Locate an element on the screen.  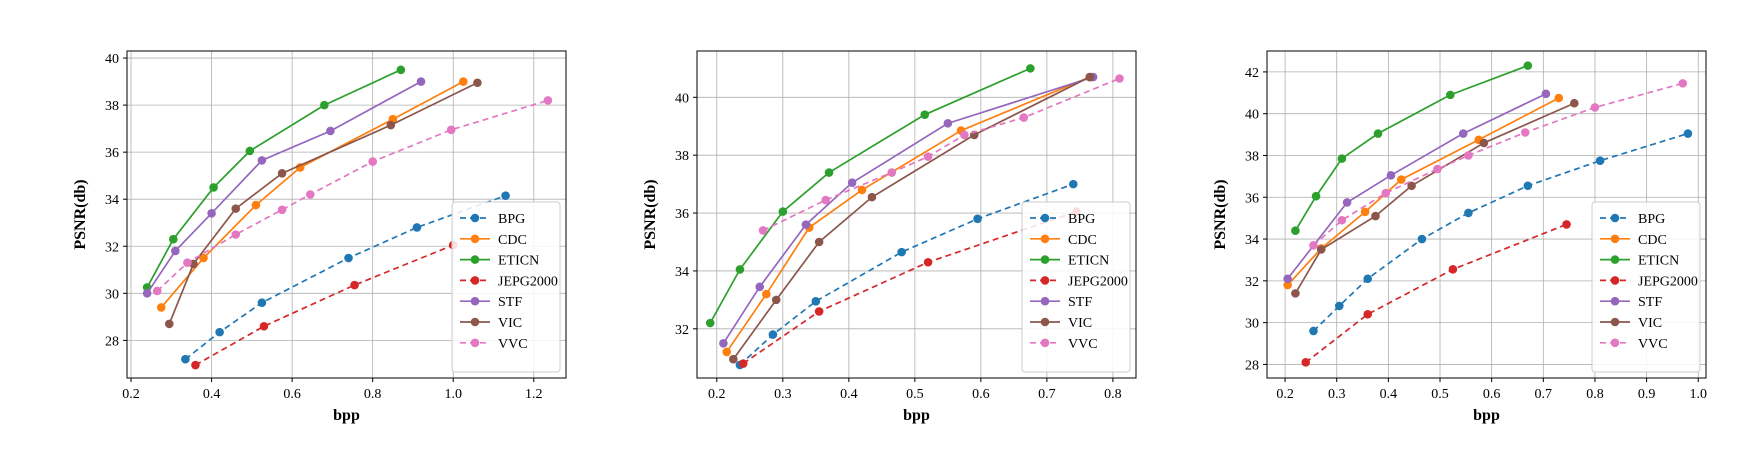
series-line-stf is located at coordinates (908, 210).